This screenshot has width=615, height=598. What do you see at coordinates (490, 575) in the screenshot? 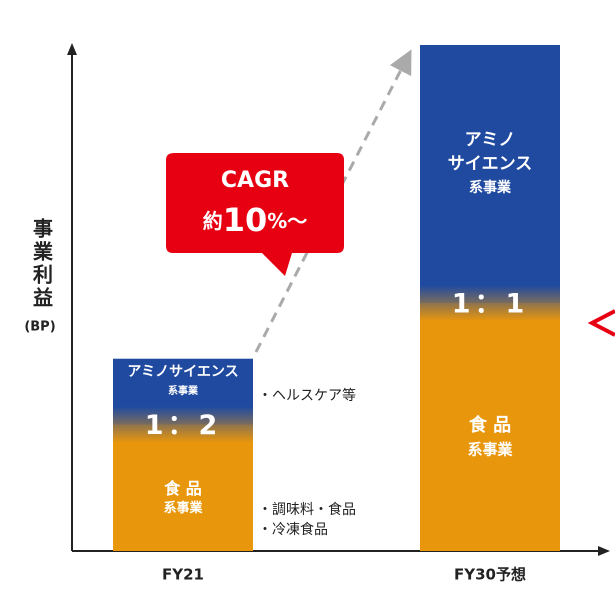
I see `x-tick-label: FY30予想` at bounding box center [490, 575].